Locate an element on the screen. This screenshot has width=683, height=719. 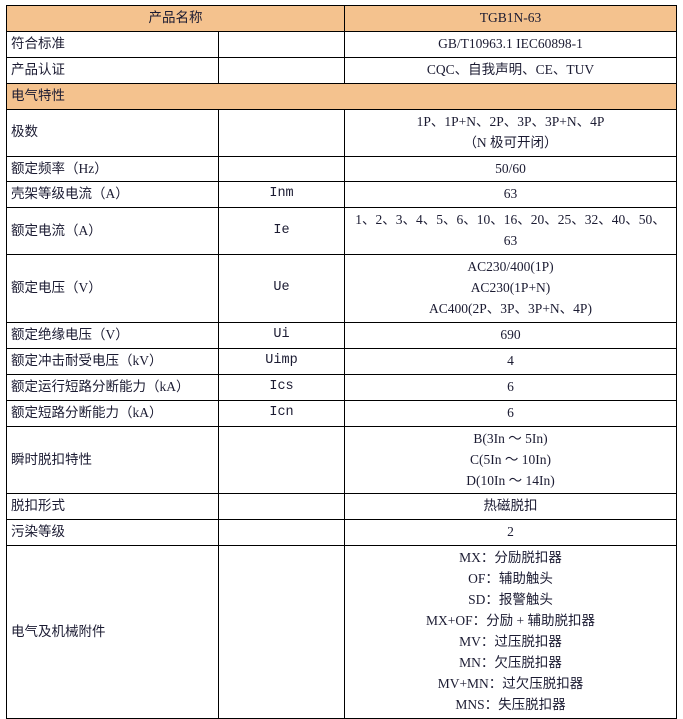
row-value-line: 1P、1P+N、2P、3P、3P+N、4P is located at coordinates (510, 121).